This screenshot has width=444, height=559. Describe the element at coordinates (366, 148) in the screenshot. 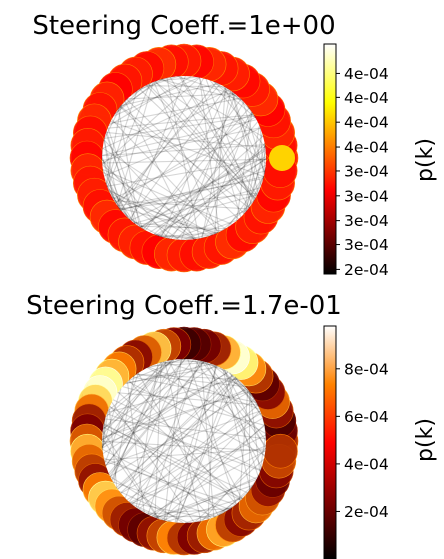

I see `panel-1-colorbar-tick-label: 4e-04` at that location.